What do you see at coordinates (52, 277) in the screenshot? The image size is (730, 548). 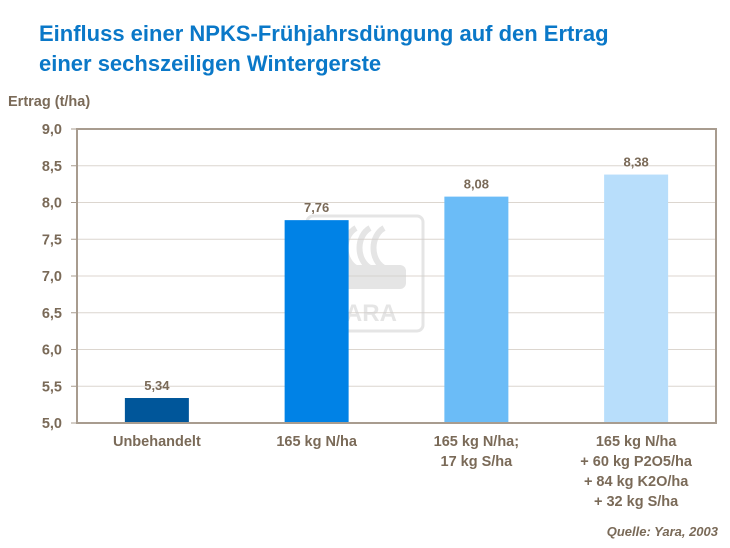 I see `y-tick-label: 7,0` at bounding box center [52, 277].